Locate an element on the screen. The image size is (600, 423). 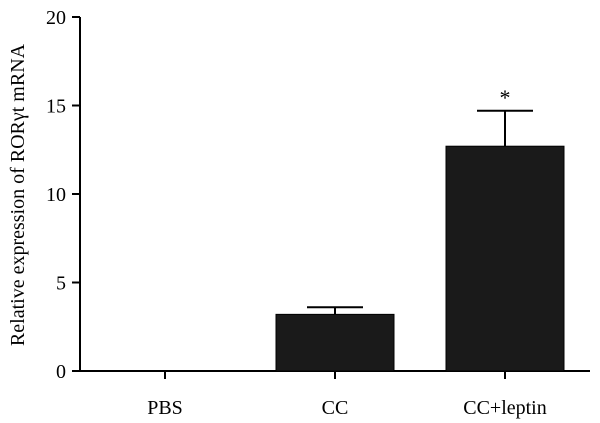
y-tick-label: 0 is located at coordinates (61, 372).